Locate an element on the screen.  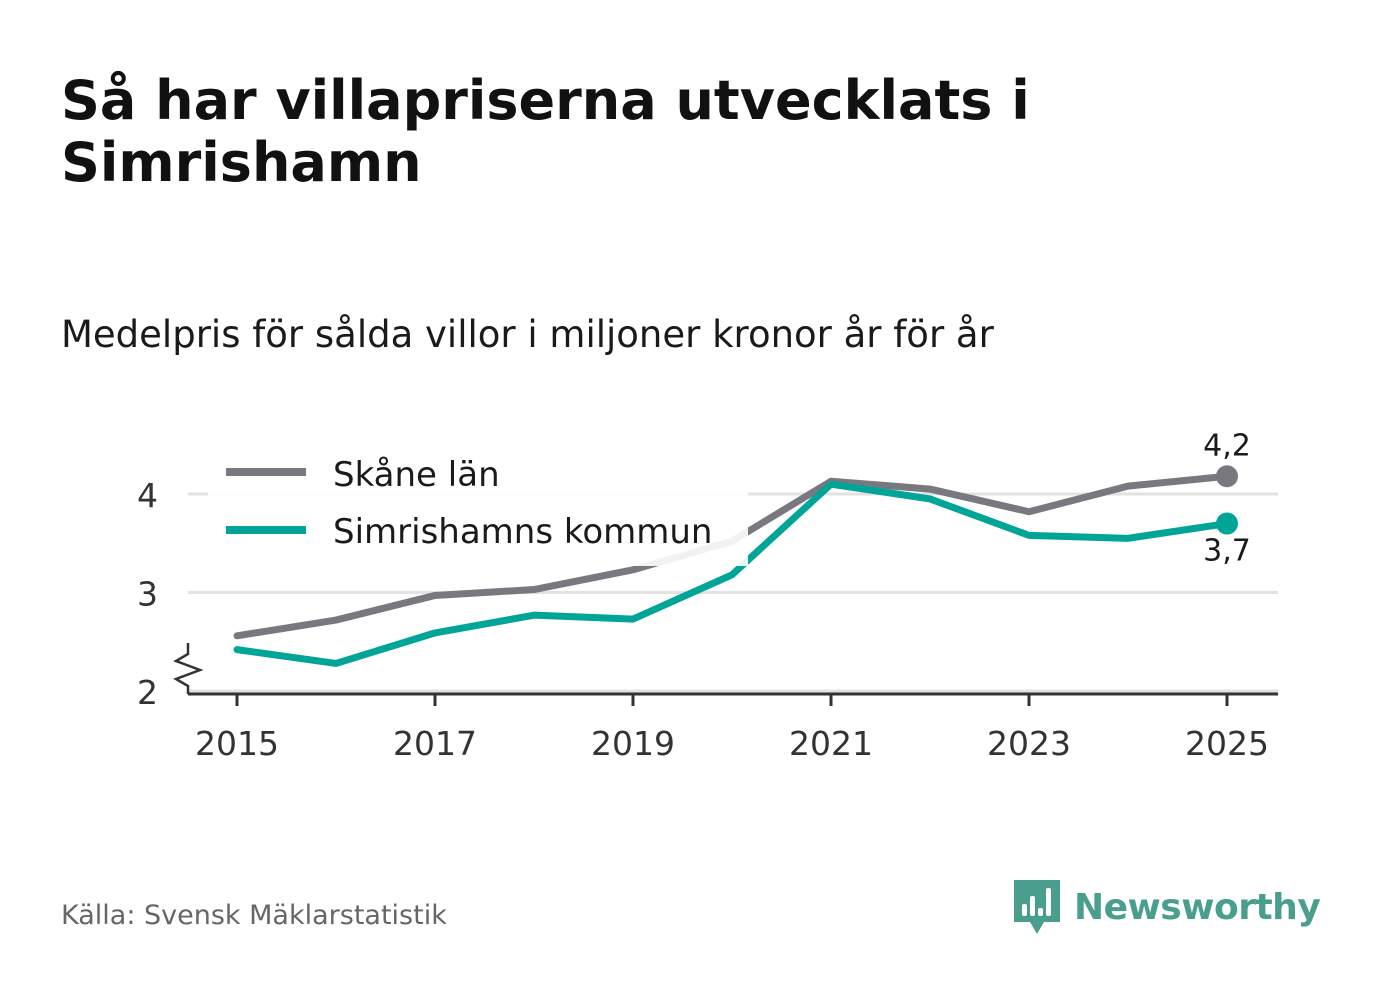
x-tick-label-2017: 2017 is located at coordinates (435, 743).